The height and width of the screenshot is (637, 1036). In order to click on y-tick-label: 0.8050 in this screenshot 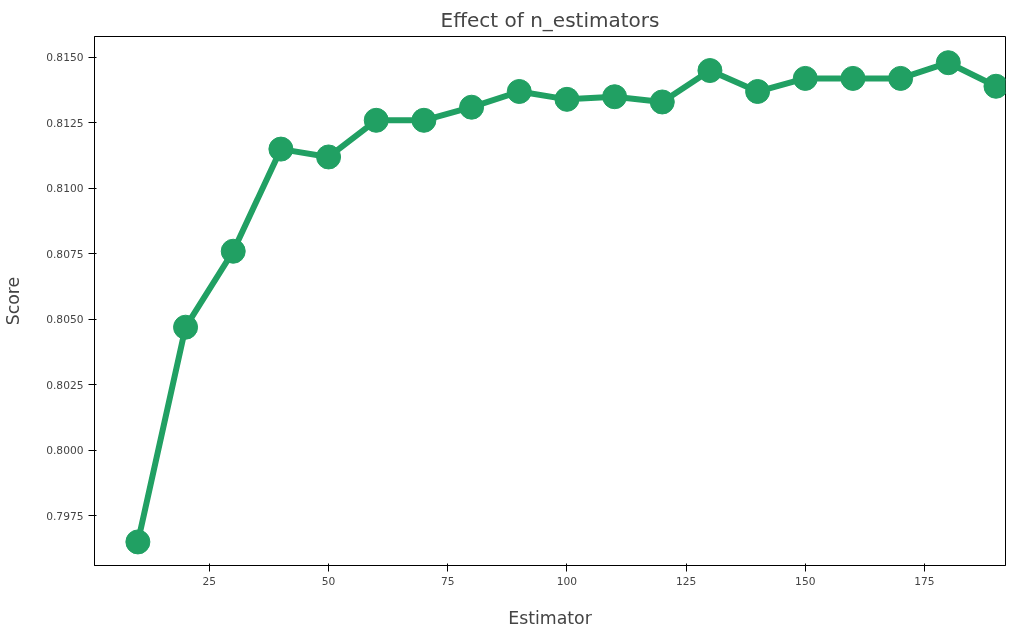, I will do `click(65, 320)`.